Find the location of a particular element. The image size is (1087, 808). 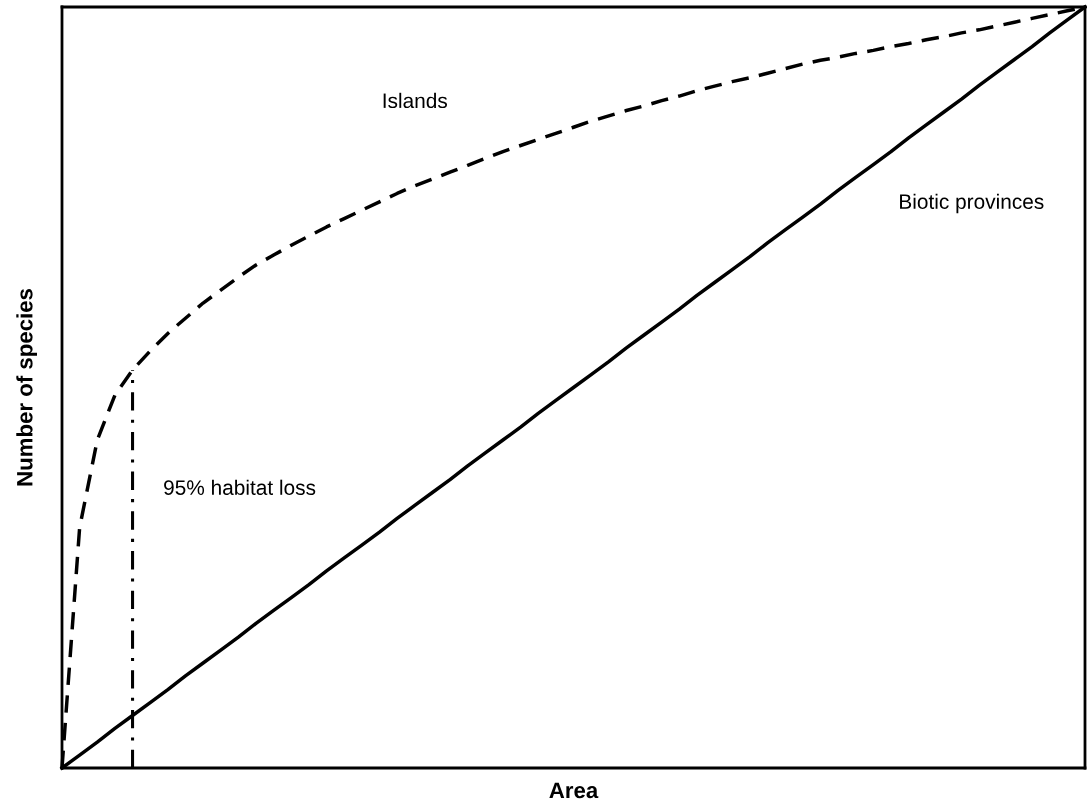

annotation: 95% habitat loss is located at coordinates (240, 487).